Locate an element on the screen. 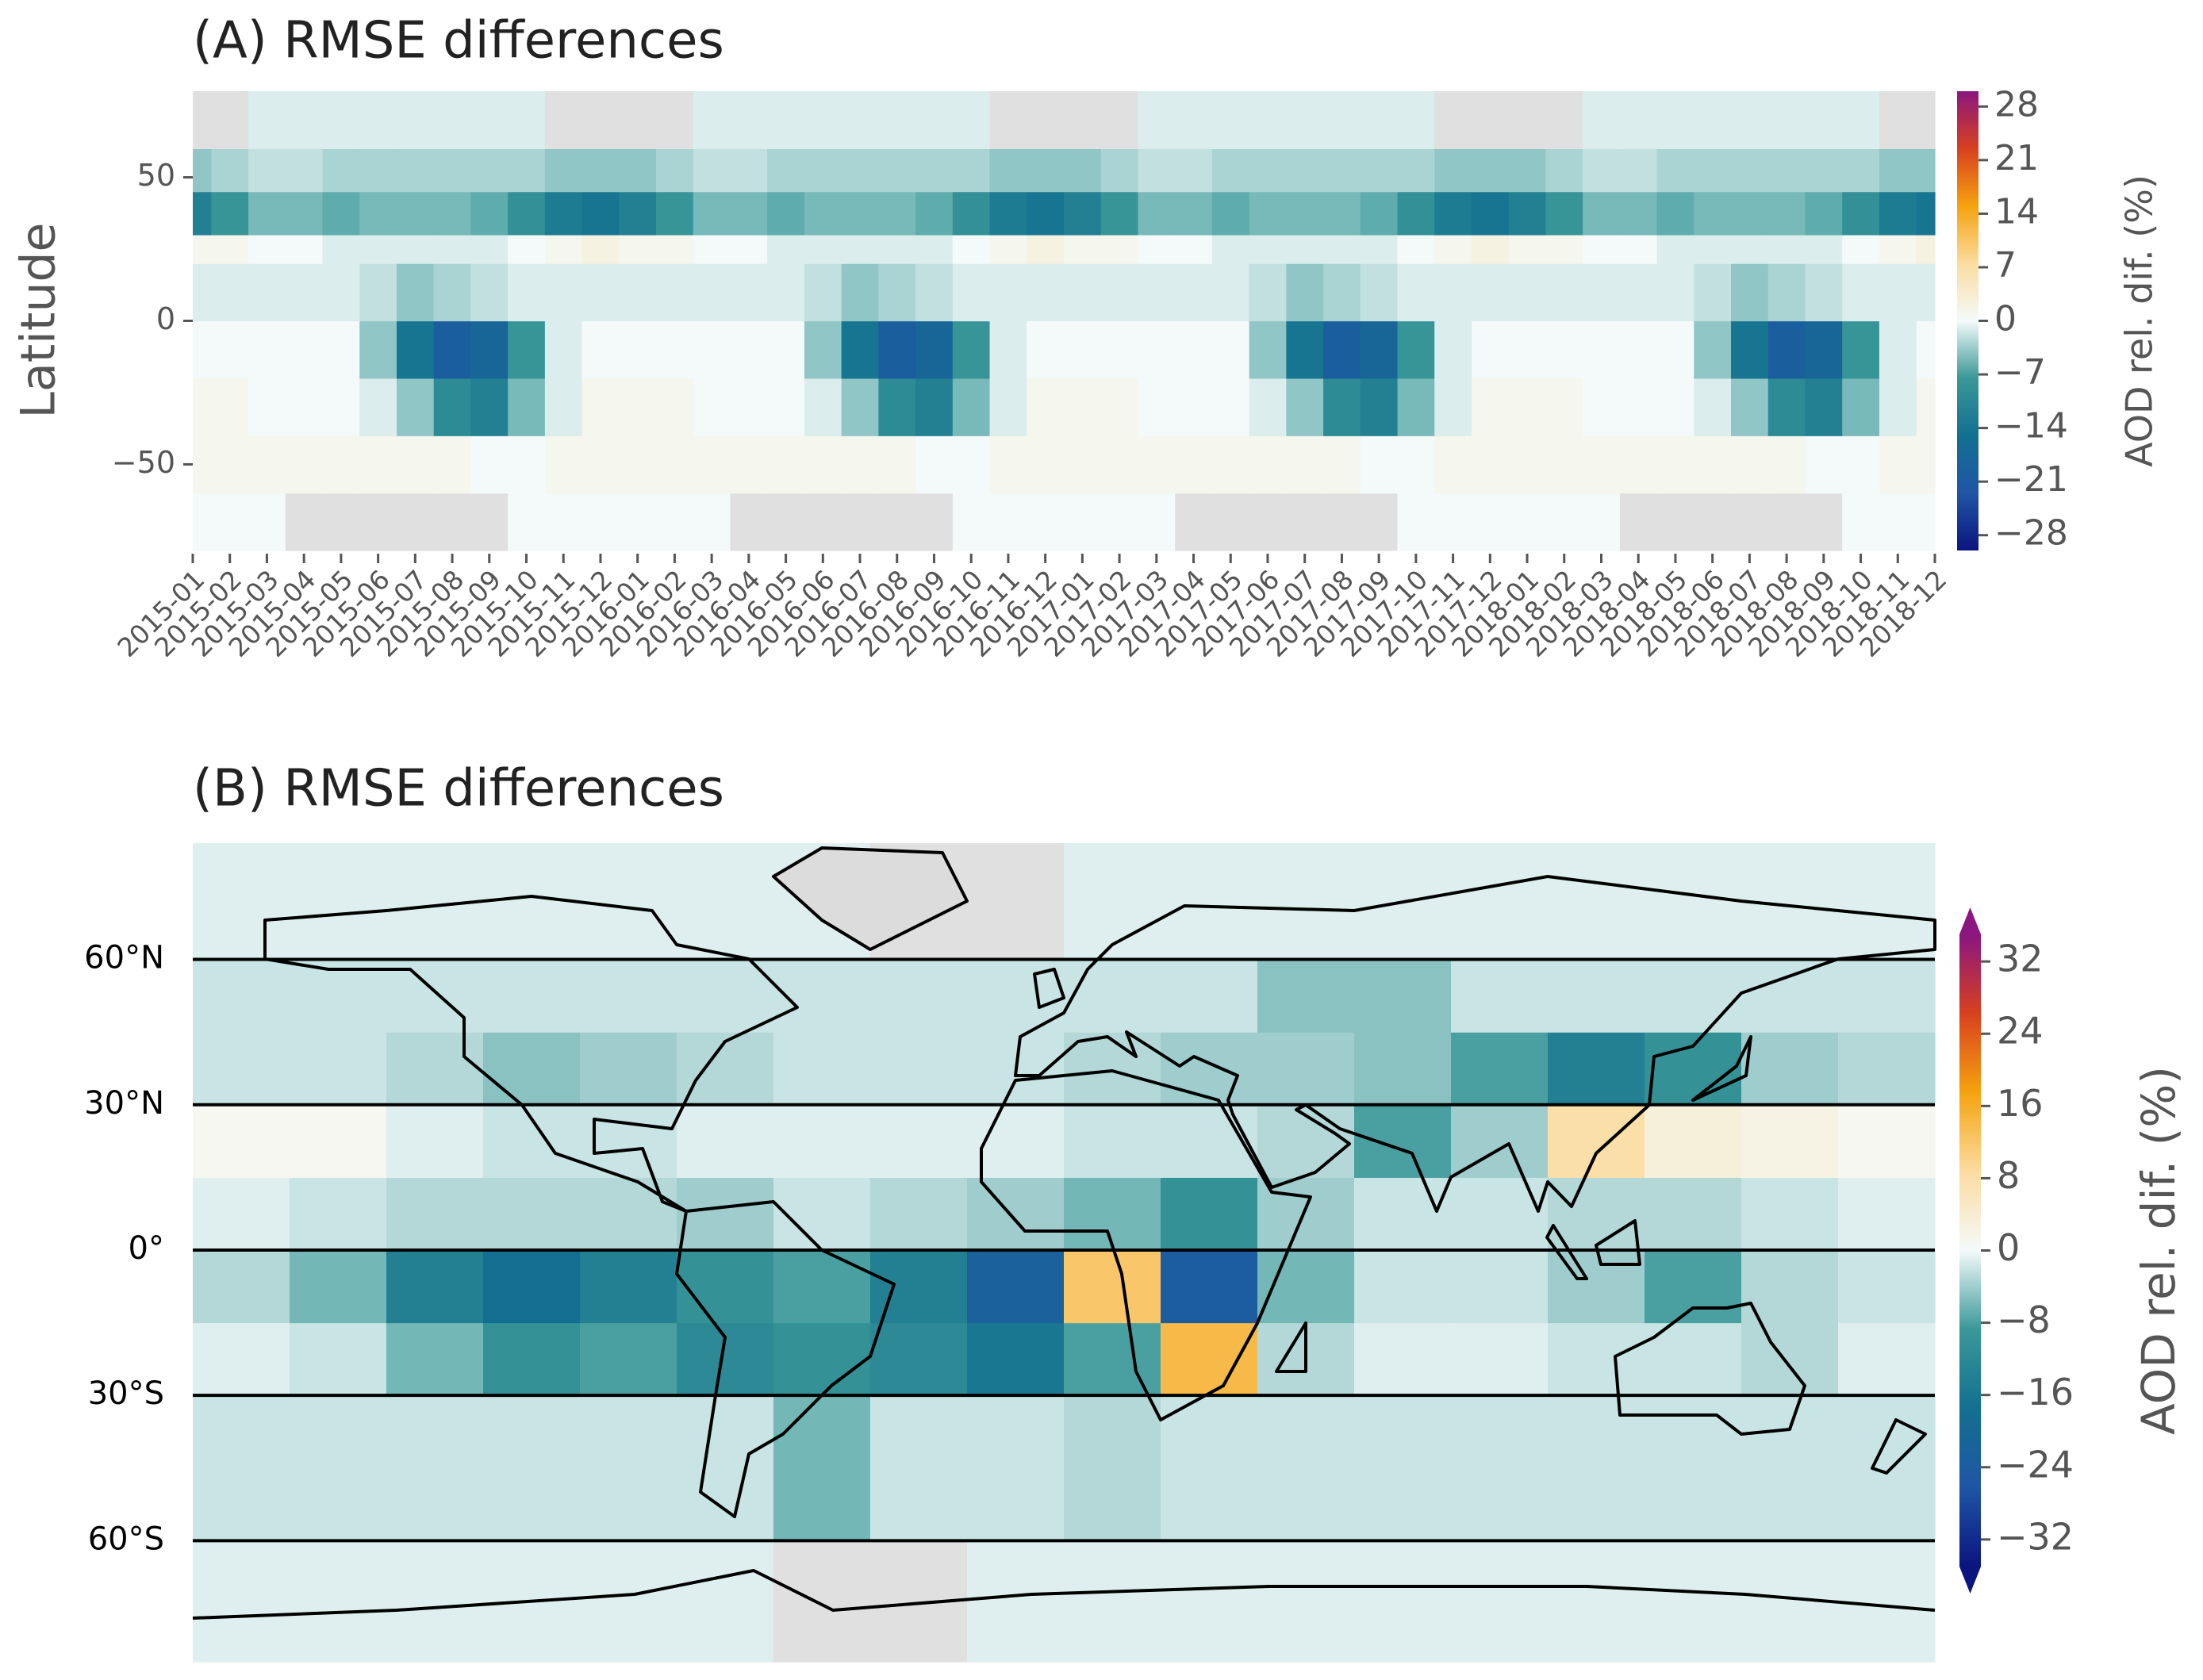 Image resolution: width=2203 pixels, height=1680 pixels. y-tick-label: 0° is located at coordinates (146, 1248).